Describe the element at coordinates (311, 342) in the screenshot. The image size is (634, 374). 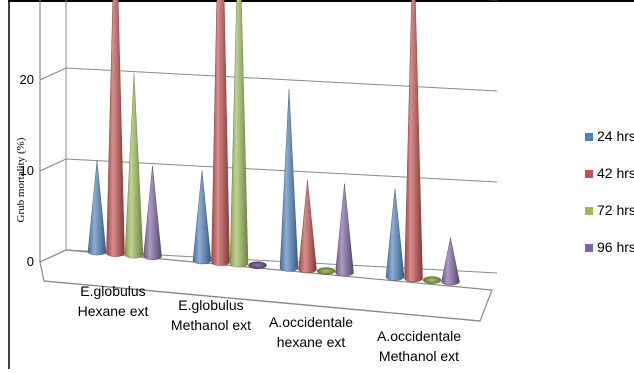
I see `category-label: hexane ext` at that location.